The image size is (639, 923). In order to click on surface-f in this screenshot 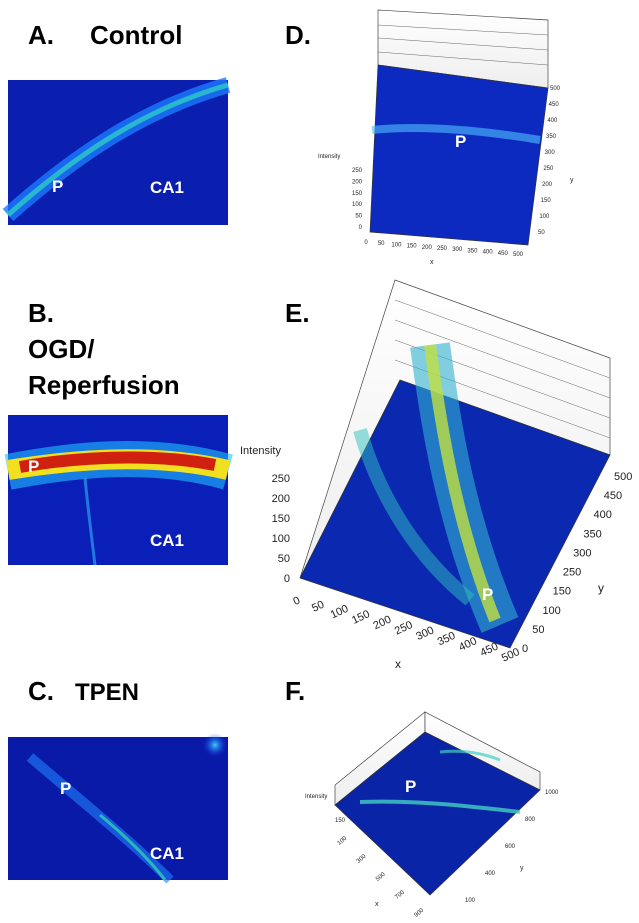, I will do `click(437, 803)`.